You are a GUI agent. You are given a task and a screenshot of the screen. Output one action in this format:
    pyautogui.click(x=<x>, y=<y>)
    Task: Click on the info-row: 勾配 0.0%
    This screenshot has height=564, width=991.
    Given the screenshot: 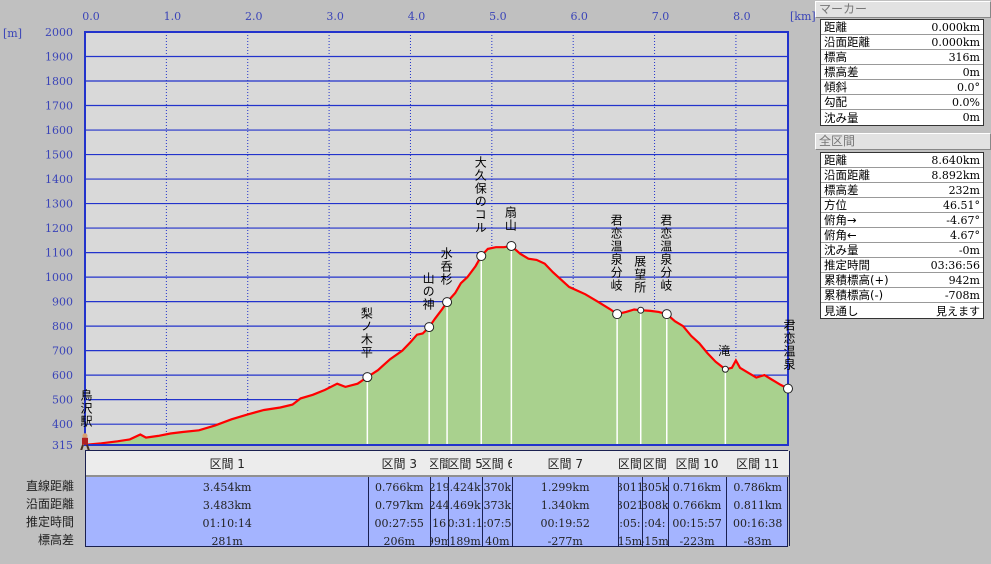 What is the action you would take?
    pyautogui.click(x=902, y=102)
    